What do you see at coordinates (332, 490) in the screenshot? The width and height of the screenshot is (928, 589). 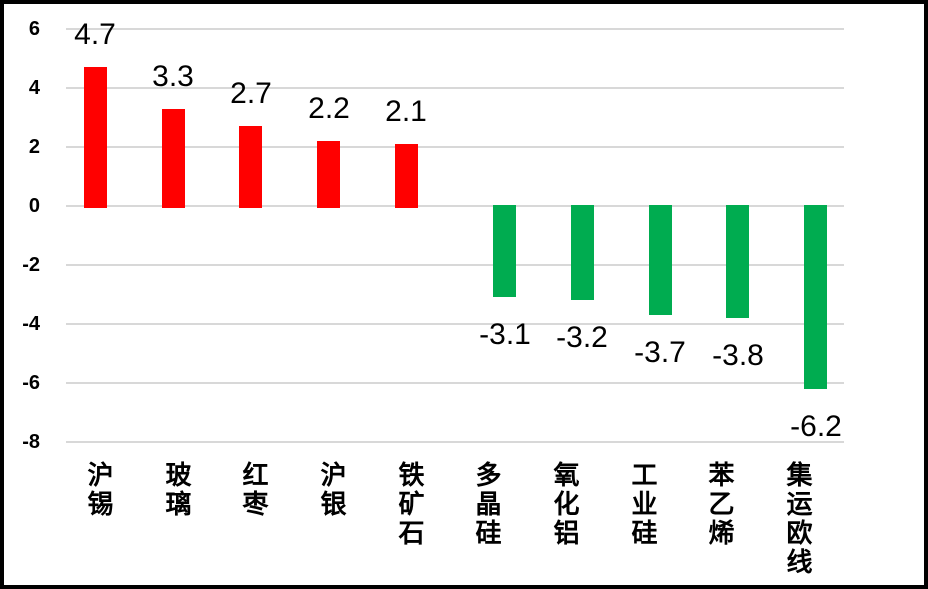 I see `x-axis-category-label: 沪银` at bounding box center [332, 490].